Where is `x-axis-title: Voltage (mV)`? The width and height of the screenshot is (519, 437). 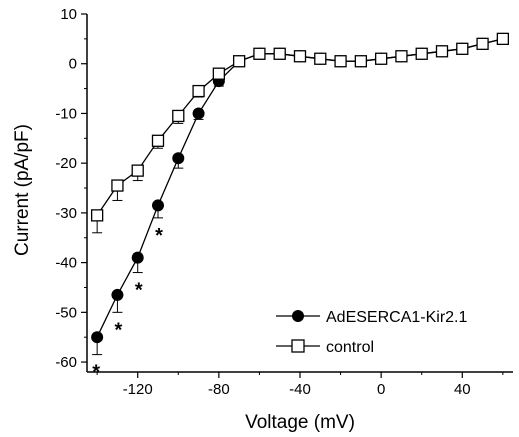 x-axis-title: Voltage (mV) is located at coordinates (300, 422).